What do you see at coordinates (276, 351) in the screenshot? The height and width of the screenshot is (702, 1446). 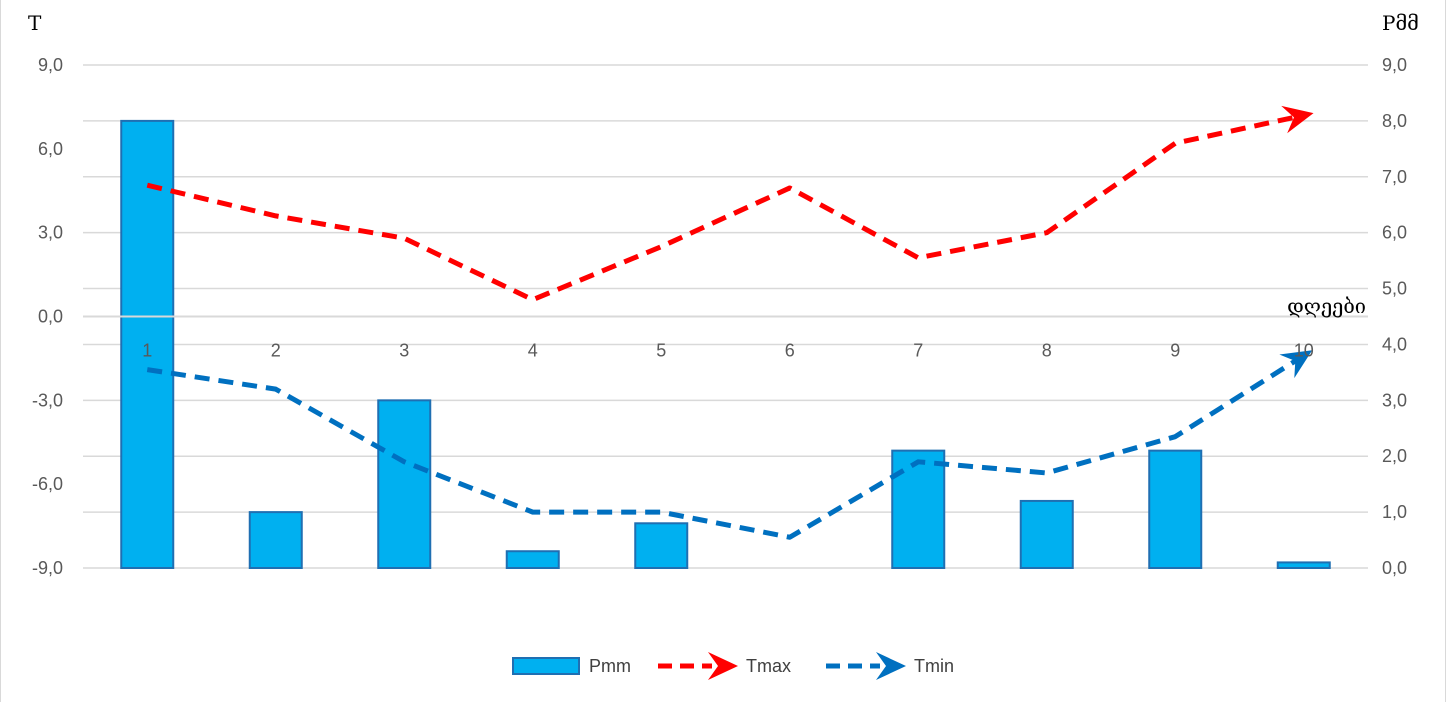 I see `category-label: 2` at bounding box center [276, 351].